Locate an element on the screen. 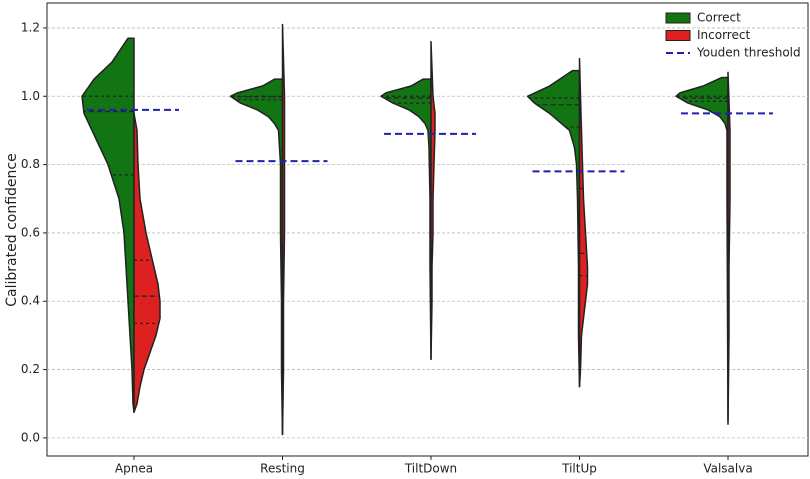 The width and height of the screenshot is (810, 479). y-tick-label: 1.2 is located at coordinates (30, 27).